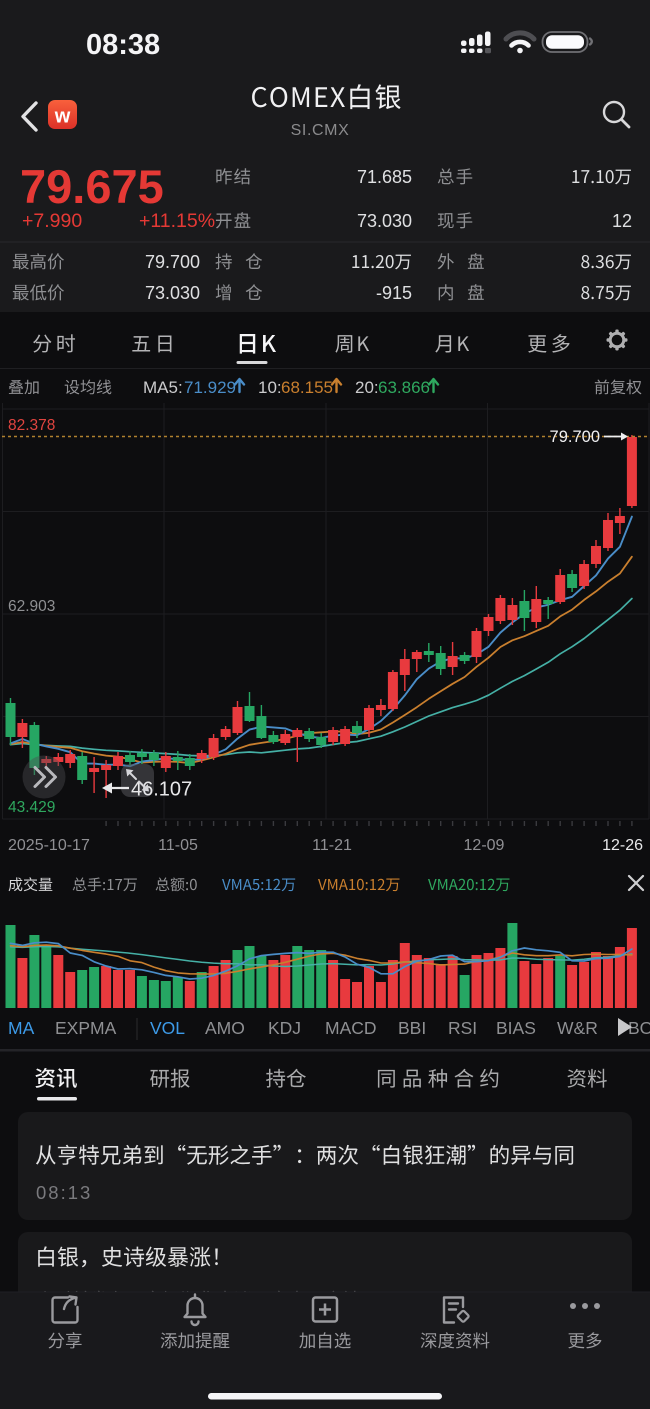  What do you see at coordinates (351, 1028) in the screenshot?
I see `svg-text: MACD` at bounding box center [351, 1028].